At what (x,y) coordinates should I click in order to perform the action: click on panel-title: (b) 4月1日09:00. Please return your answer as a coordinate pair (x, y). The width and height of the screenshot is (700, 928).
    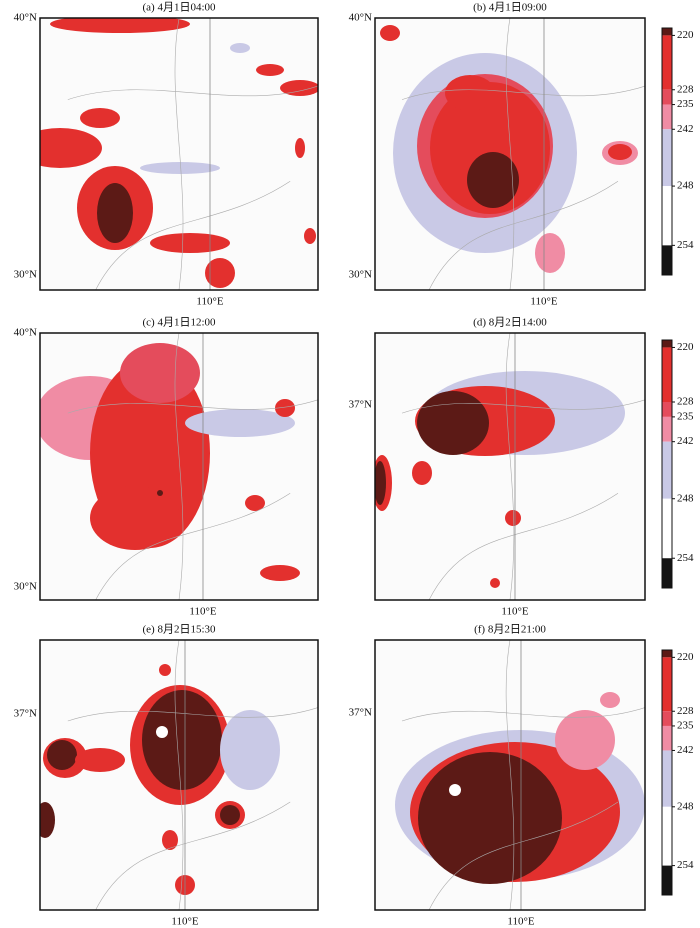
    Looking at the image, I should click on (510, 8).